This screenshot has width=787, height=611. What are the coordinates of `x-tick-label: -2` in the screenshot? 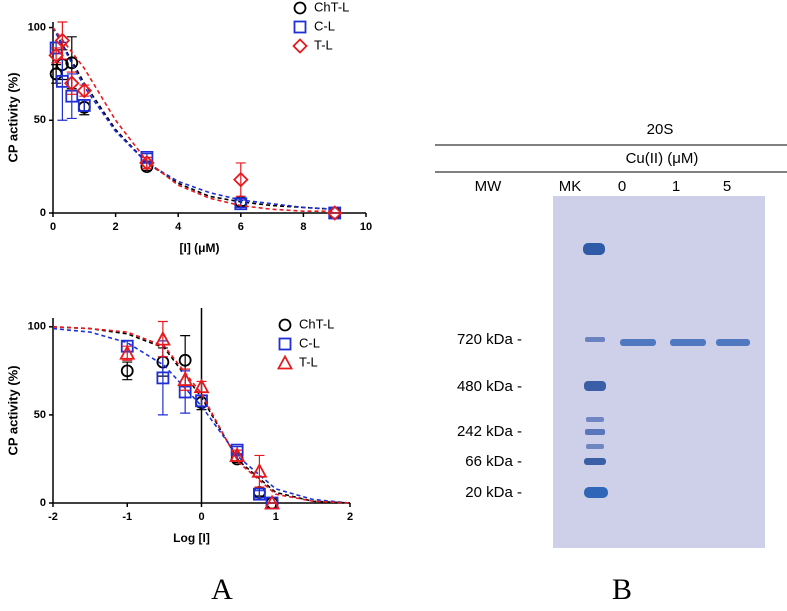 It's located at (53, 517).